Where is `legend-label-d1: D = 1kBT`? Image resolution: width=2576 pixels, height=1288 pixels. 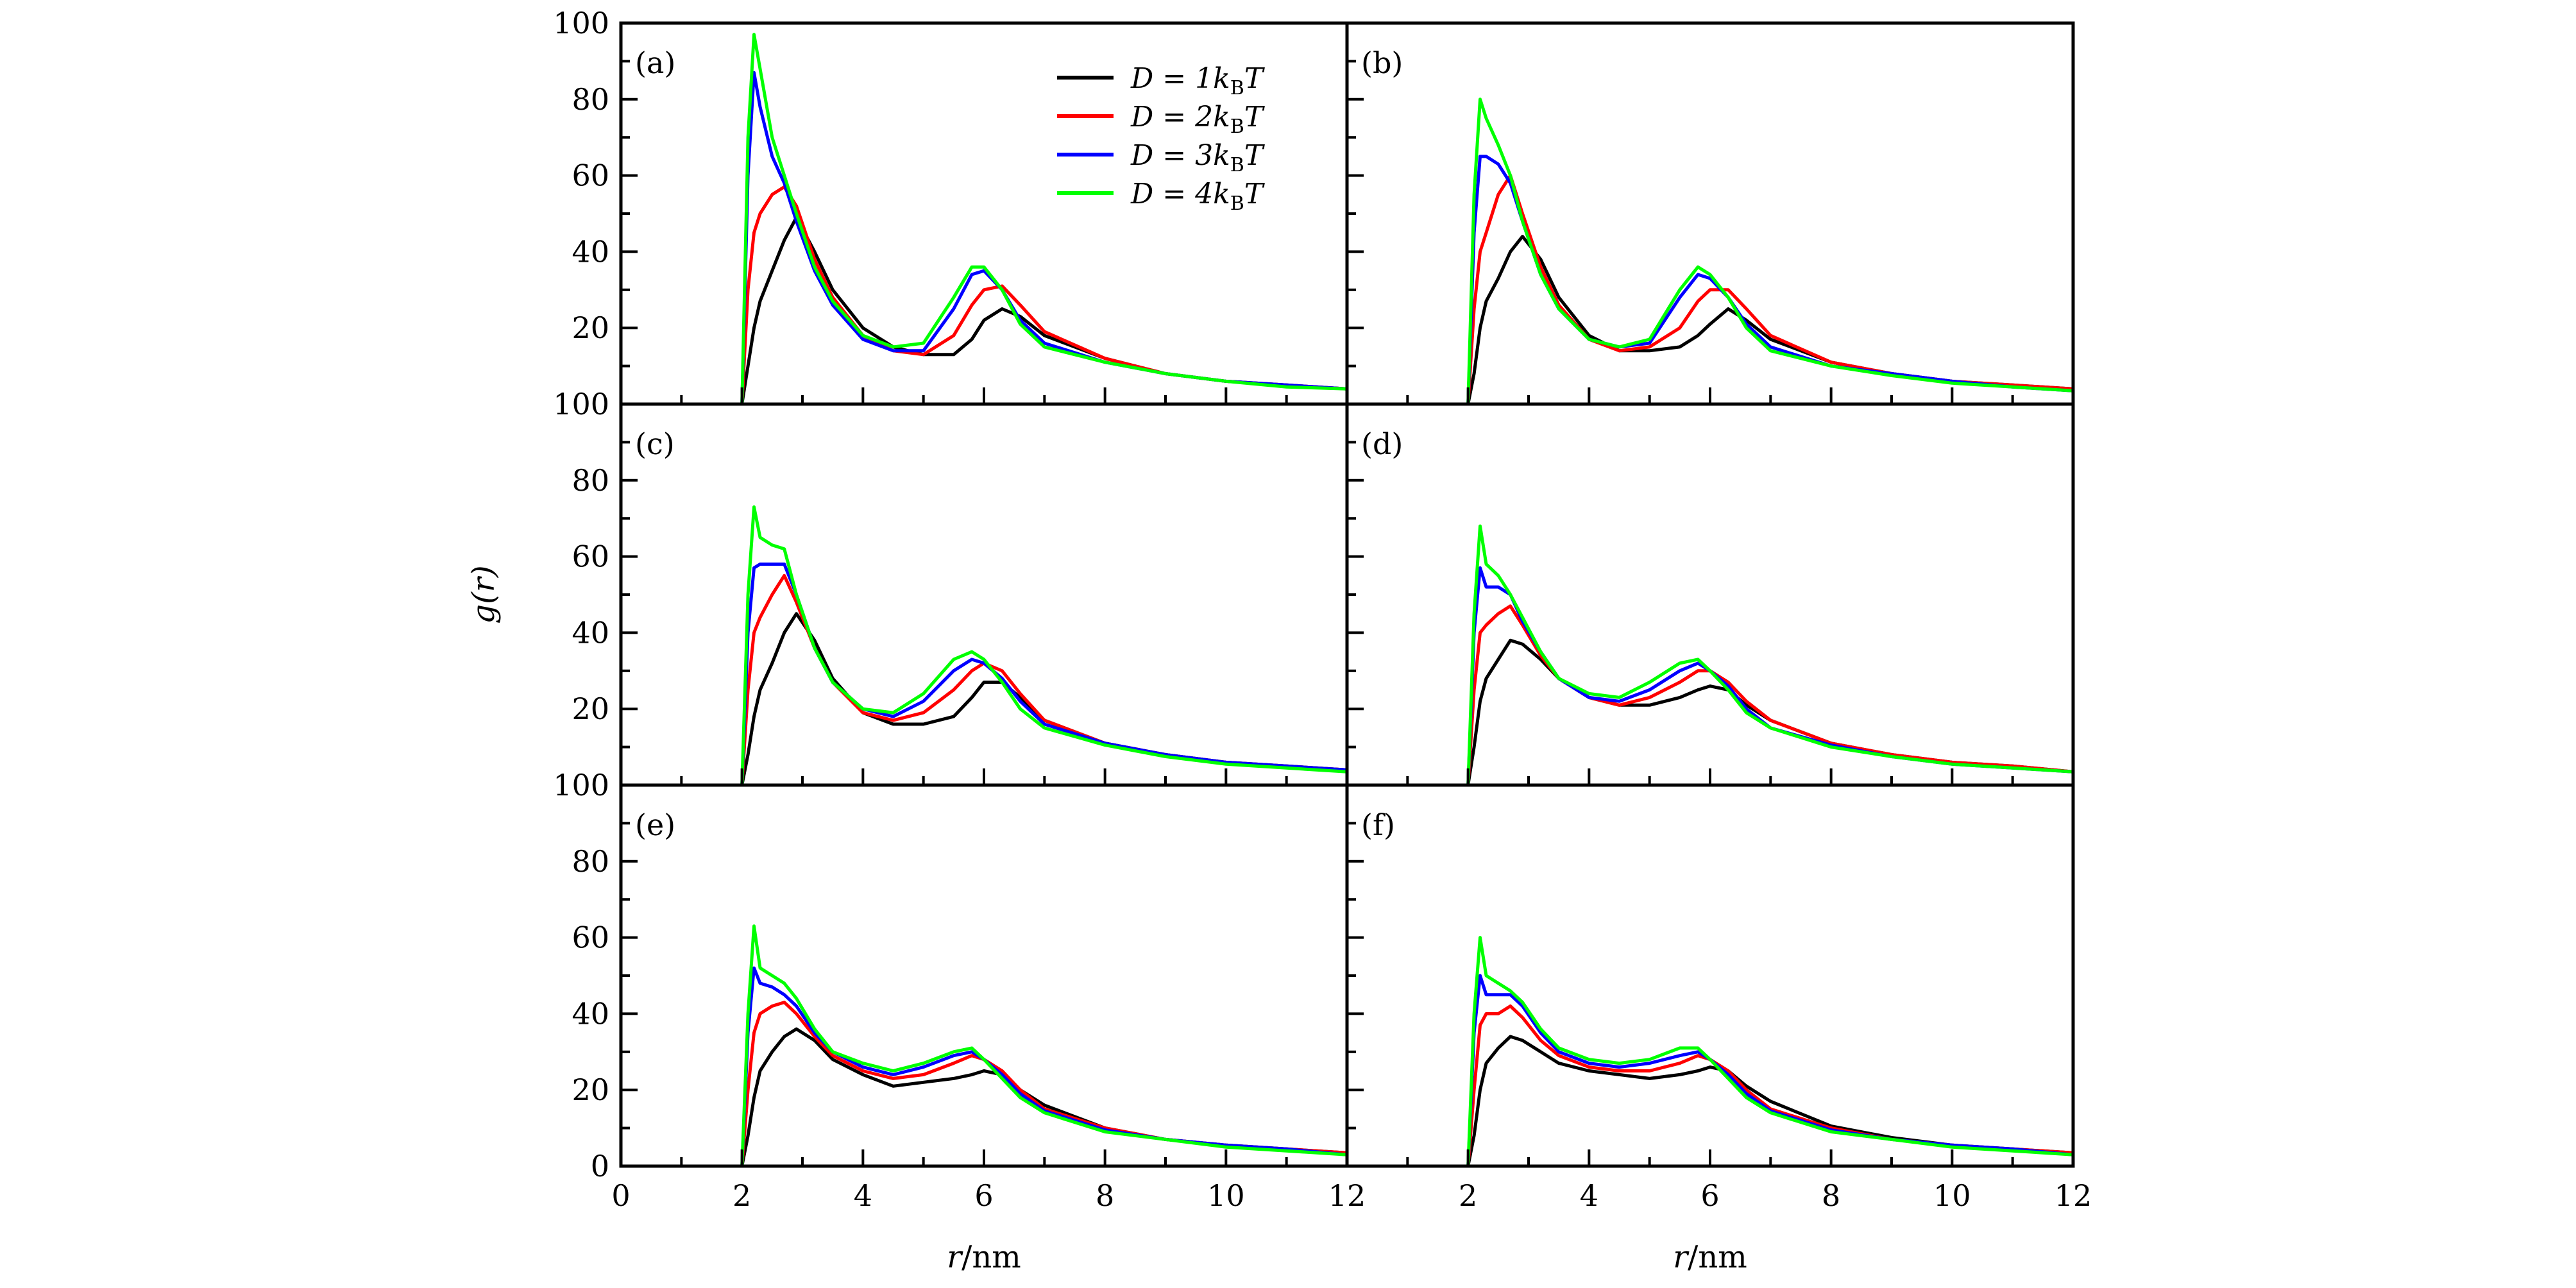 legend-label-d1: D = 1kBT is located at coordinates (1198, 80).